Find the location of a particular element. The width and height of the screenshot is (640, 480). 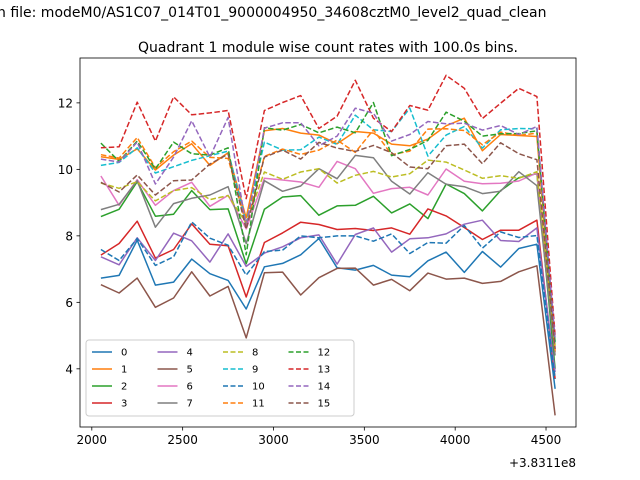

y-tick-label-10: 10 is located at coordinates (65, 170).